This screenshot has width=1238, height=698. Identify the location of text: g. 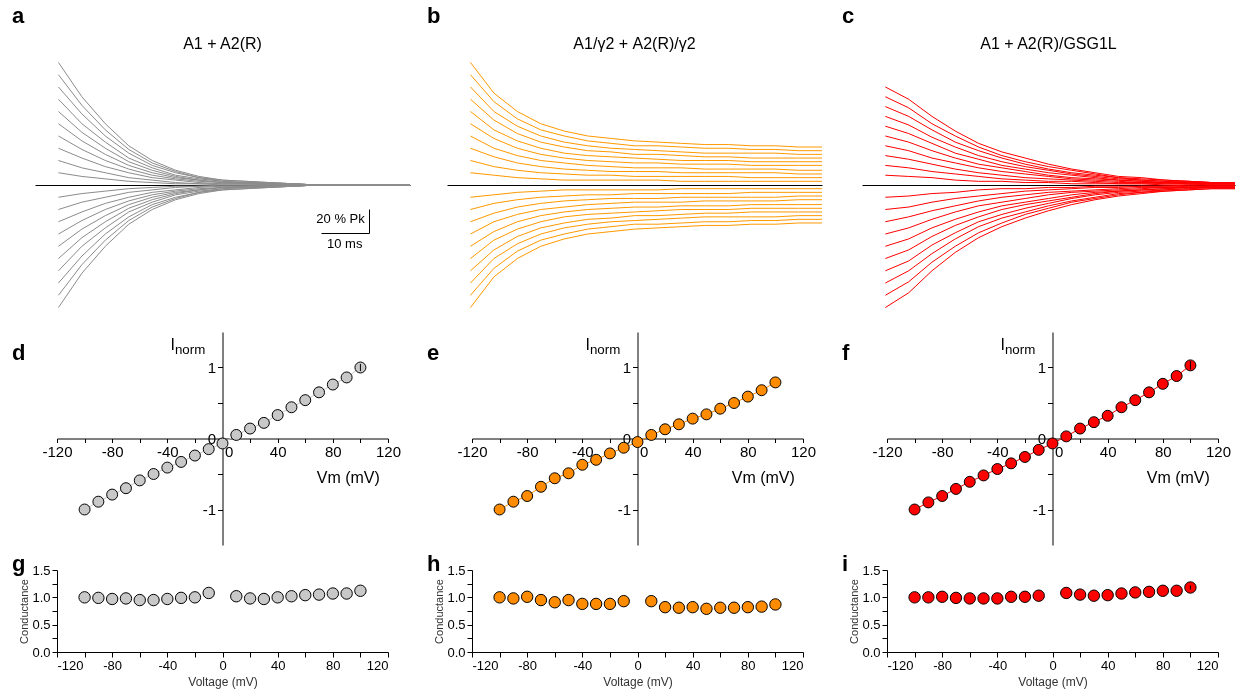
(19, 564).